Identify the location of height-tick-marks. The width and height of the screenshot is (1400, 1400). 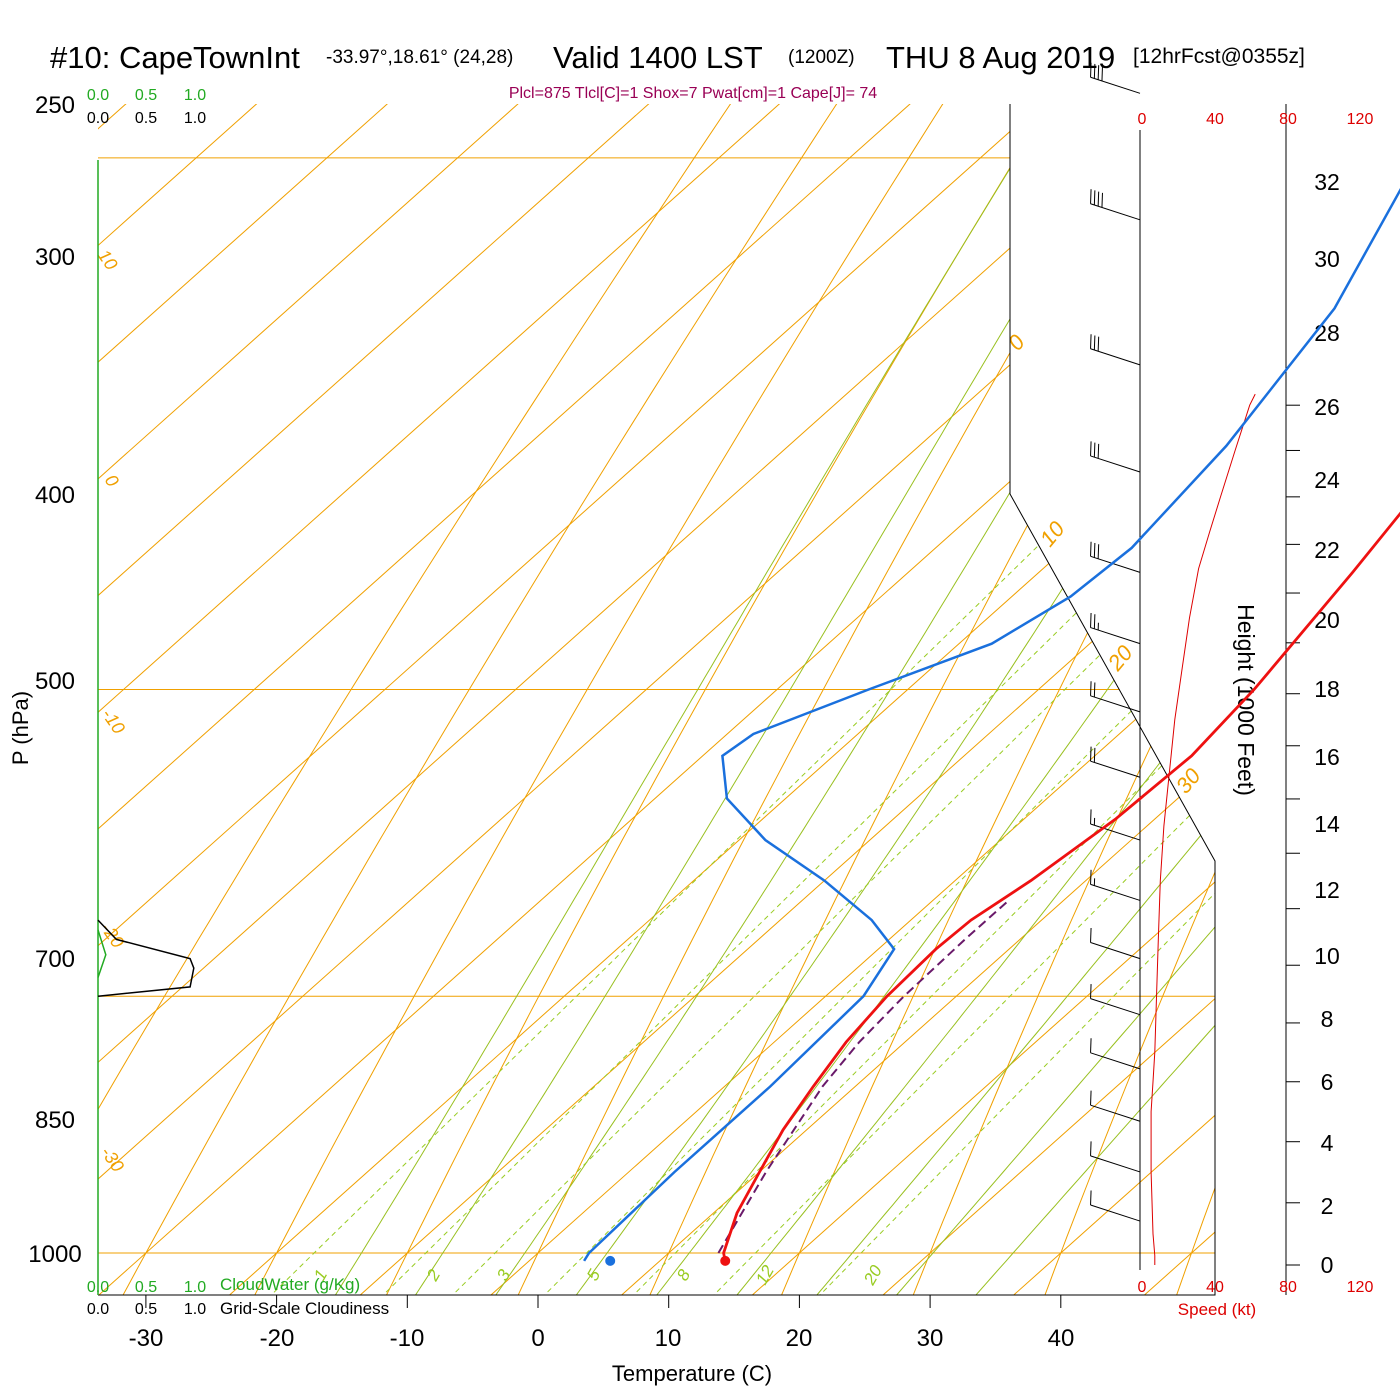
(1293, 835).